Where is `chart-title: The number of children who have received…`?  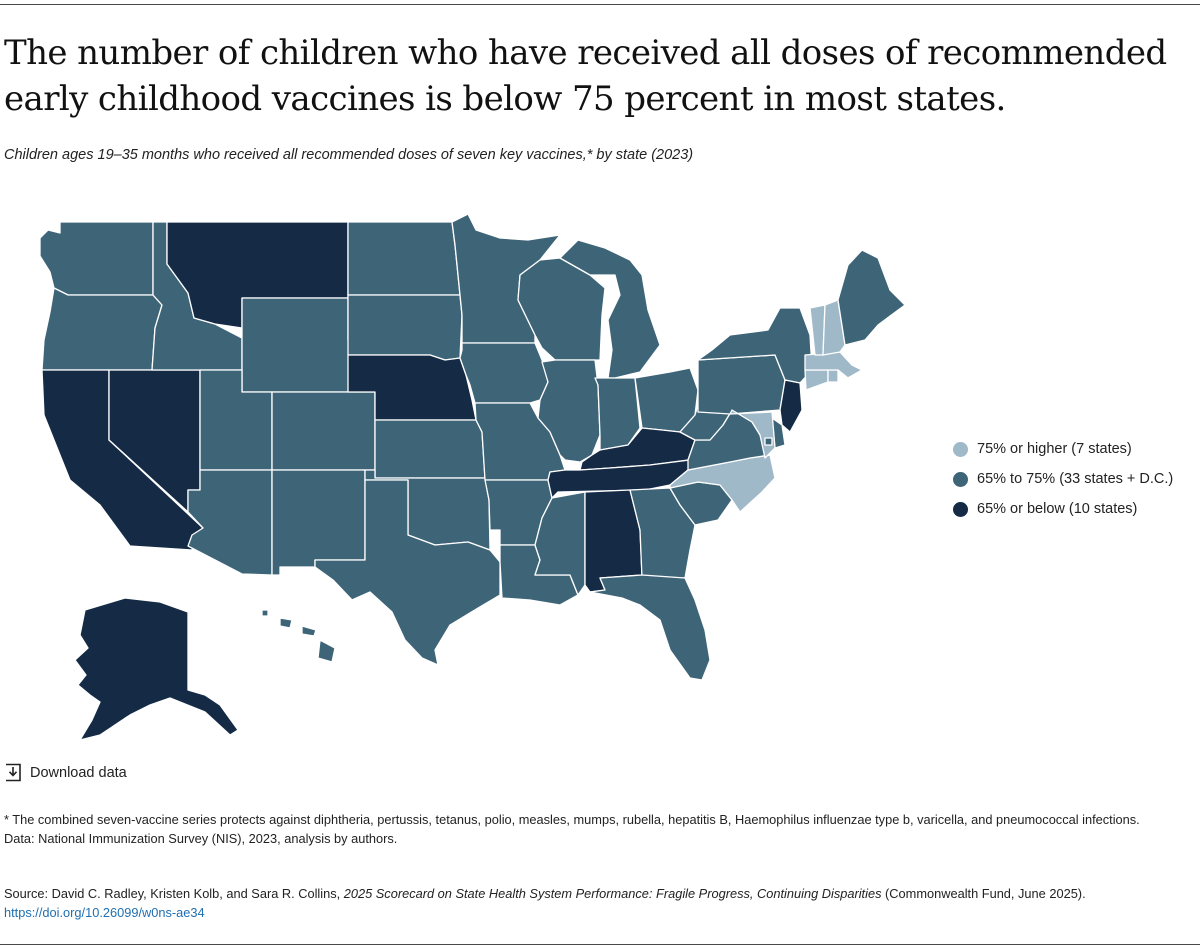 chart-title: The number of children who have received… is located at coordinates (585, 76).